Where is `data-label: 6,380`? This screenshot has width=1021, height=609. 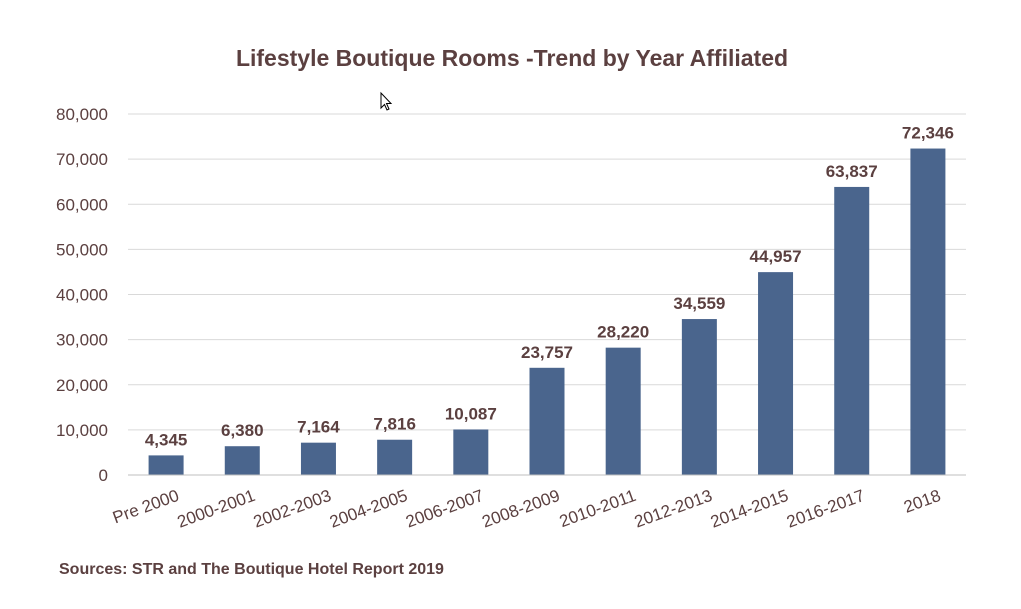 data-label: 6,380 is located at coordinates (242, 430).